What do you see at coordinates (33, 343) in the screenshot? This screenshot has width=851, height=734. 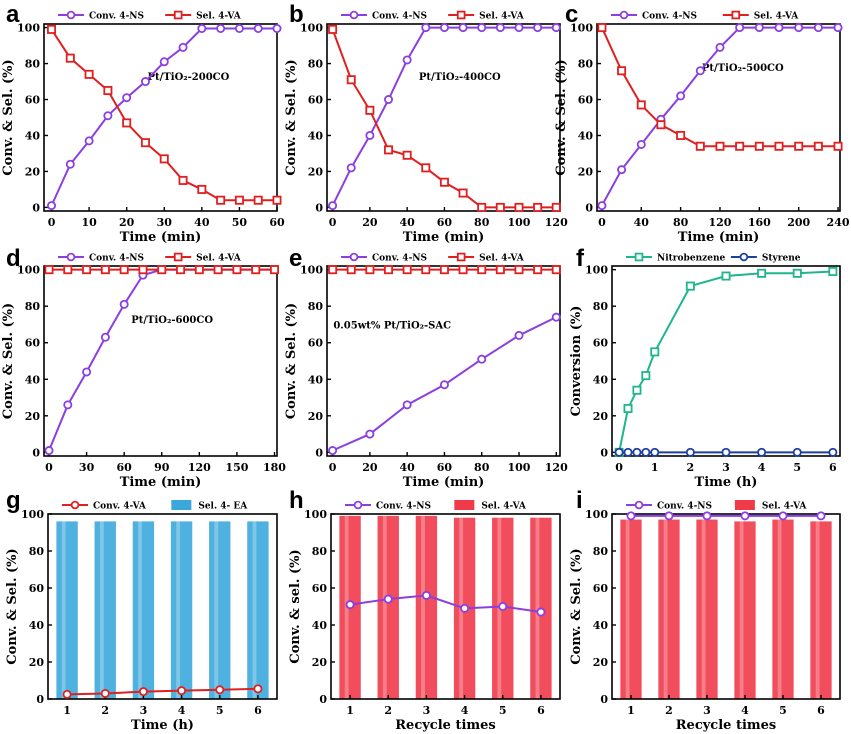 I see `y-tick-label-d: 60` at bounding box center [33, 343].